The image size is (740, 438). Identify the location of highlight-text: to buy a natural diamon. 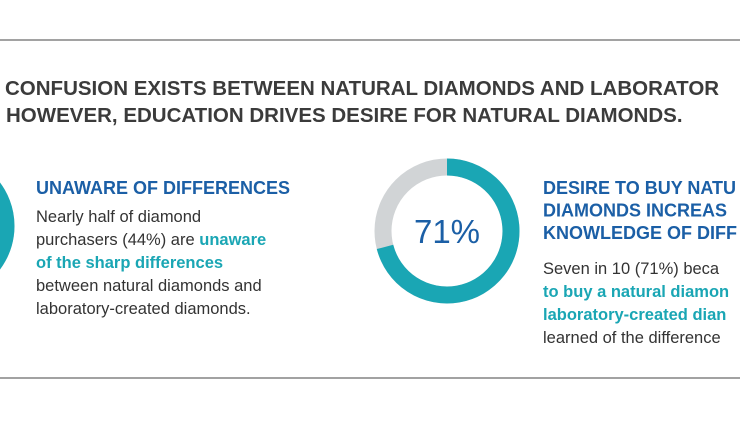
(636, 292).